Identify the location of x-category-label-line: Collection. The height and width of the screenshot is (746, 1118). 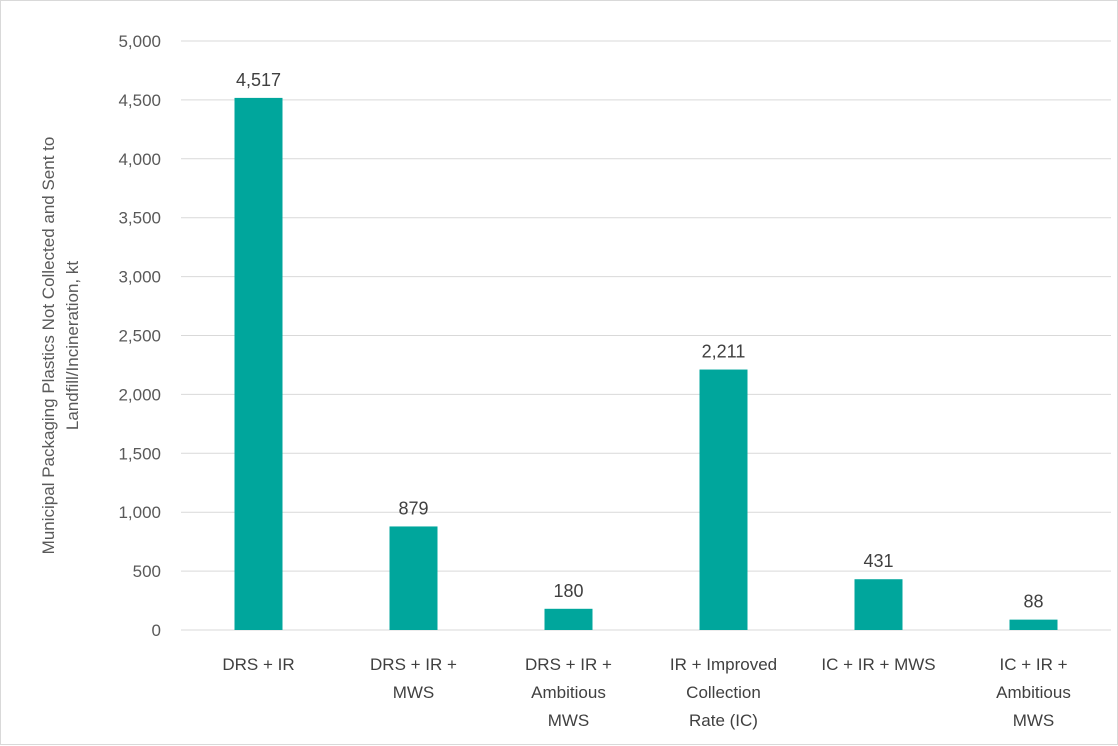
(723, 692).